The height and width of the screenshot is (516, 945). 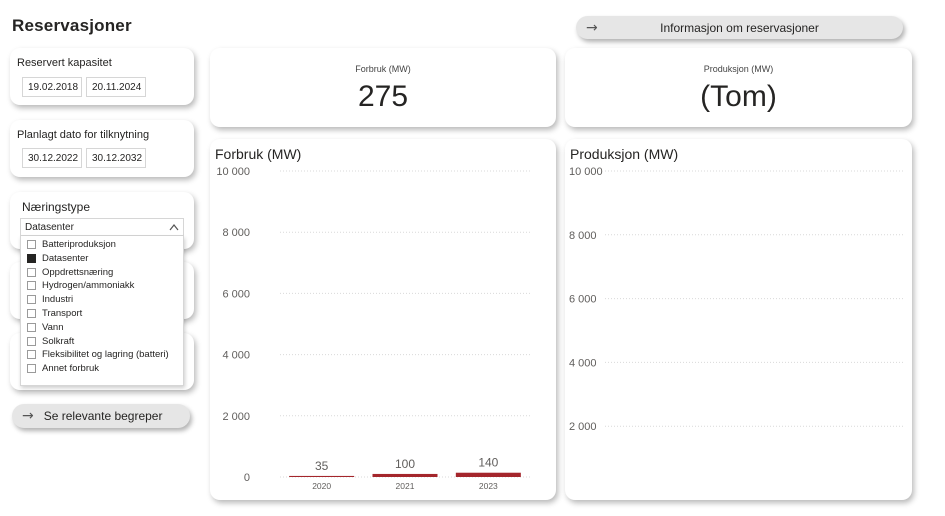 I want to click on info-button: → Informasjon om reservasjoner, so click(x=739, y=27).